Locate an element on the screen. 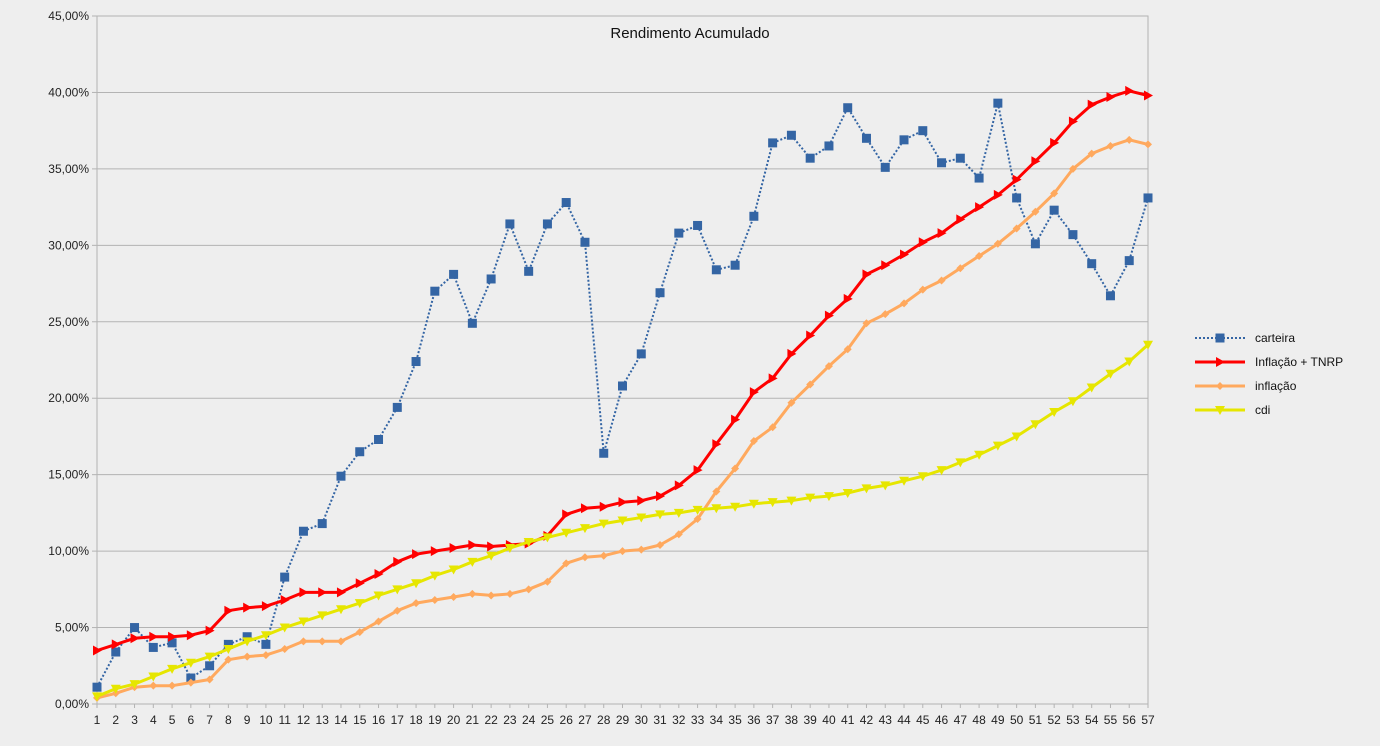 The width and height of the screenshot is (1380, 746). x-tick-label: 16 is located at coordinates (379, 720).